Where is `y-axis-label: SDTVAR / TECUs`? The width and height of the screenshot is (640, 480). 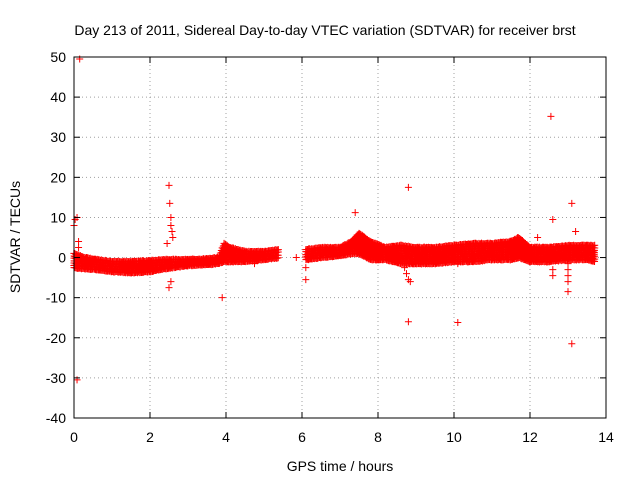
y-axis-label: SDTVAR / TECUs is located at coordinates (15, 237).